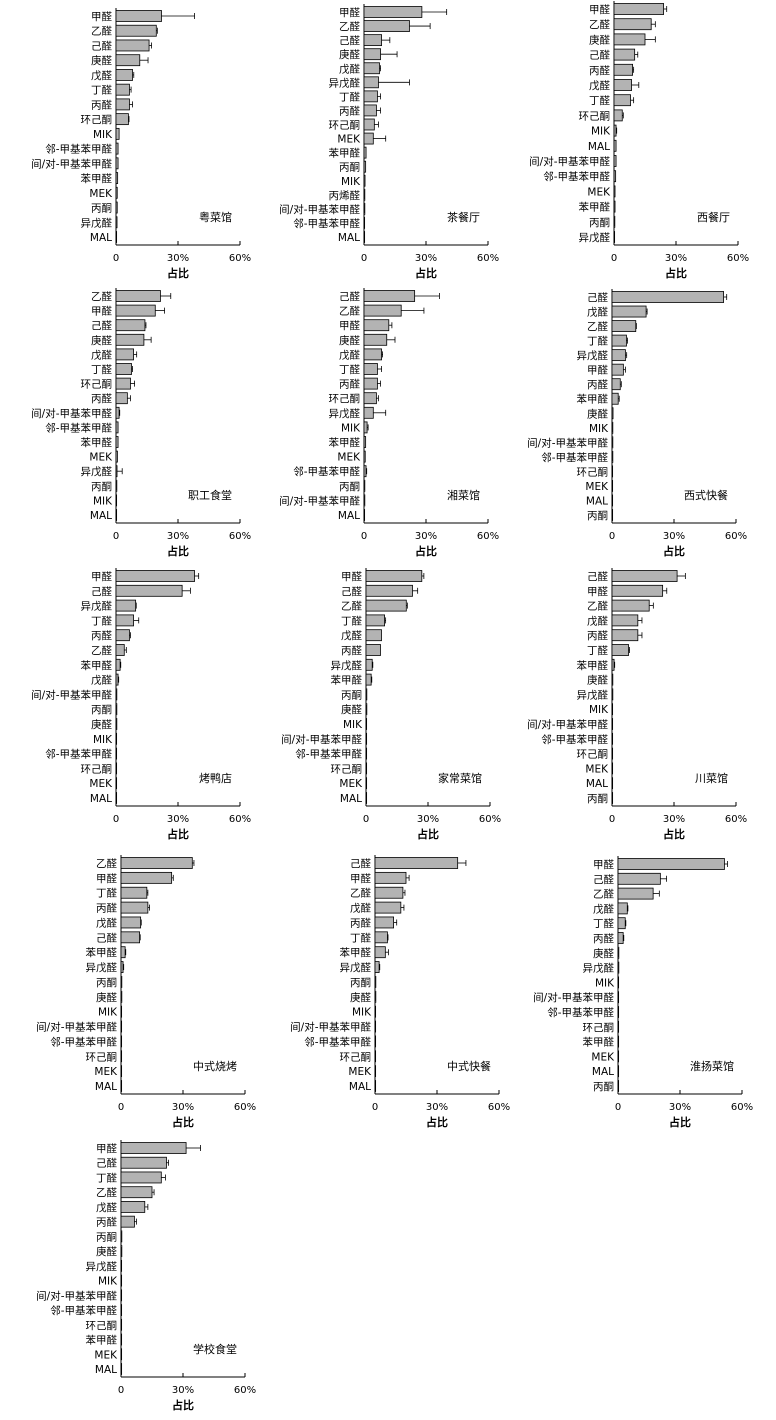 Image resolution: width=776 pixels, height=1420 pixels. What do you see at coordinates (215, 1349) in the screenshot?
I see `panel-title: 学校食堂` at bounding box center [215, 1349].